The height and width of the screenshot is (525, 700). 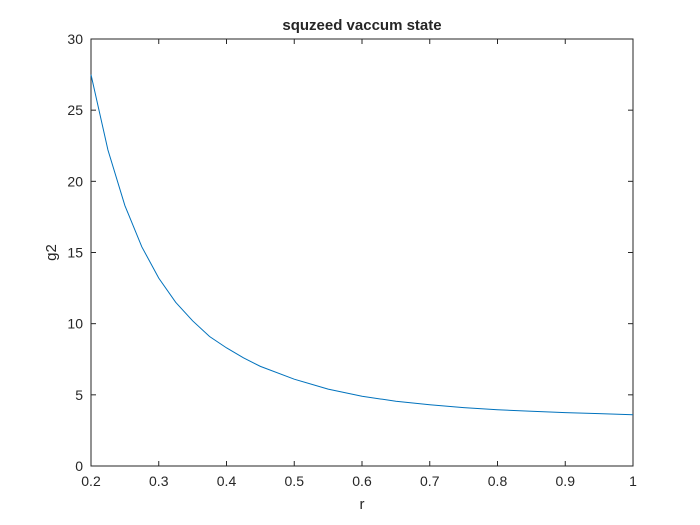 I want to click on x-tick-label: 0.6, so click(x=362, y=481).